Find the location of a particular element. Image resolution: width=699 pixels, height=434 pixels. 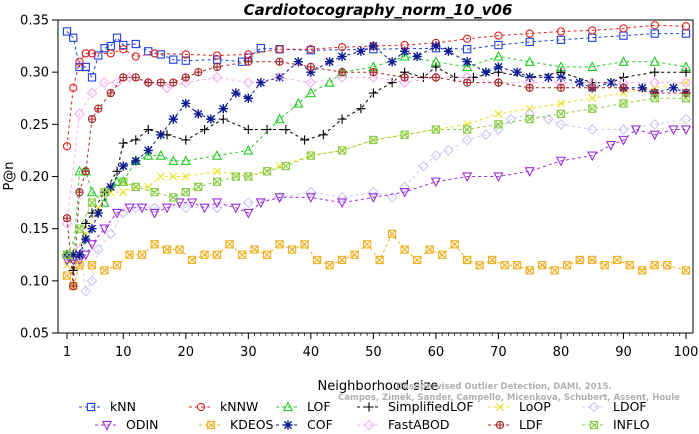

legend-item-odin: ODIN is located at coordinates (127, 424).